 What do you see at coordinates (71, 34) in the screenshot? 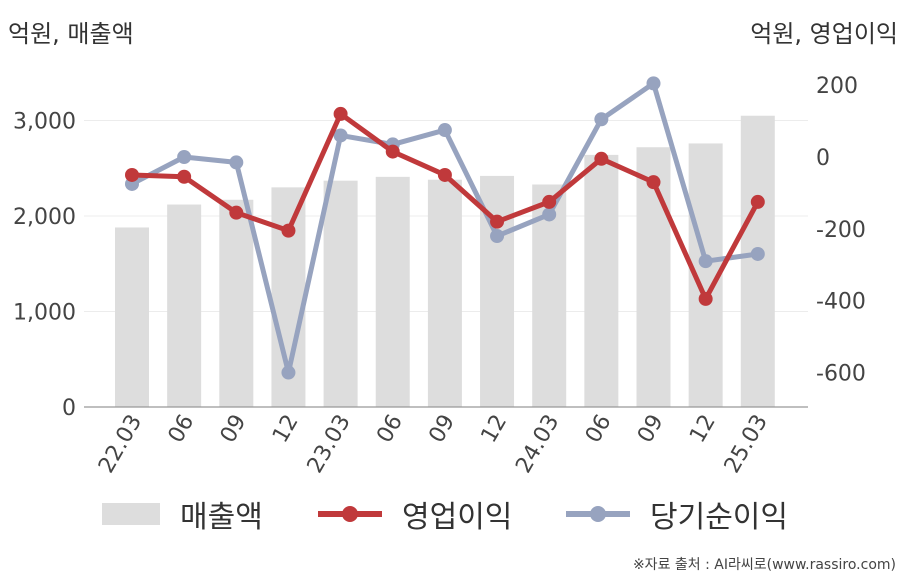
I see `left-axis-unit-label: 억원, 매출액` at bounding box center [71, 34].